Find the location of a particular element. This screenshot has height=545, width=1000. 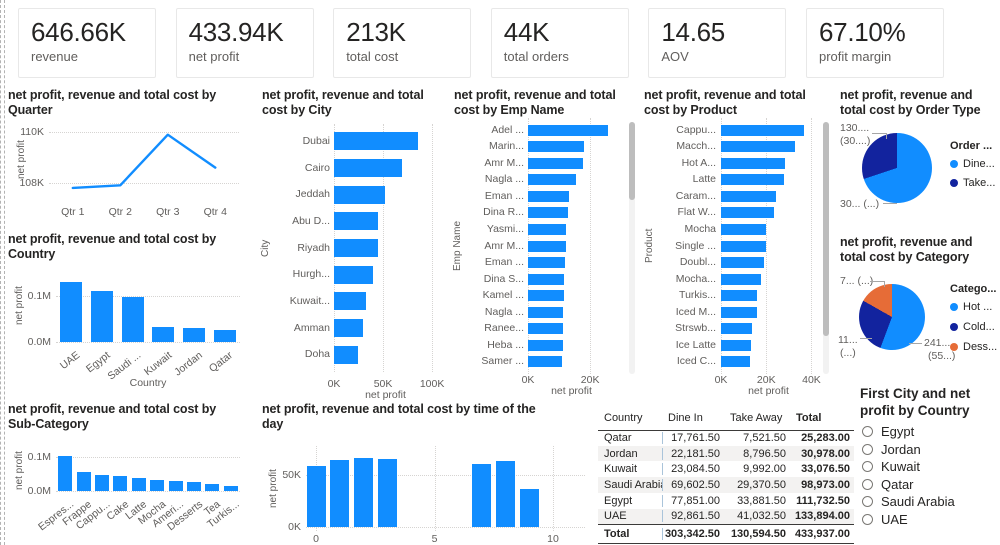

kpi-card-AOV: 14.65 AOV is located at coordinates (717, 43).